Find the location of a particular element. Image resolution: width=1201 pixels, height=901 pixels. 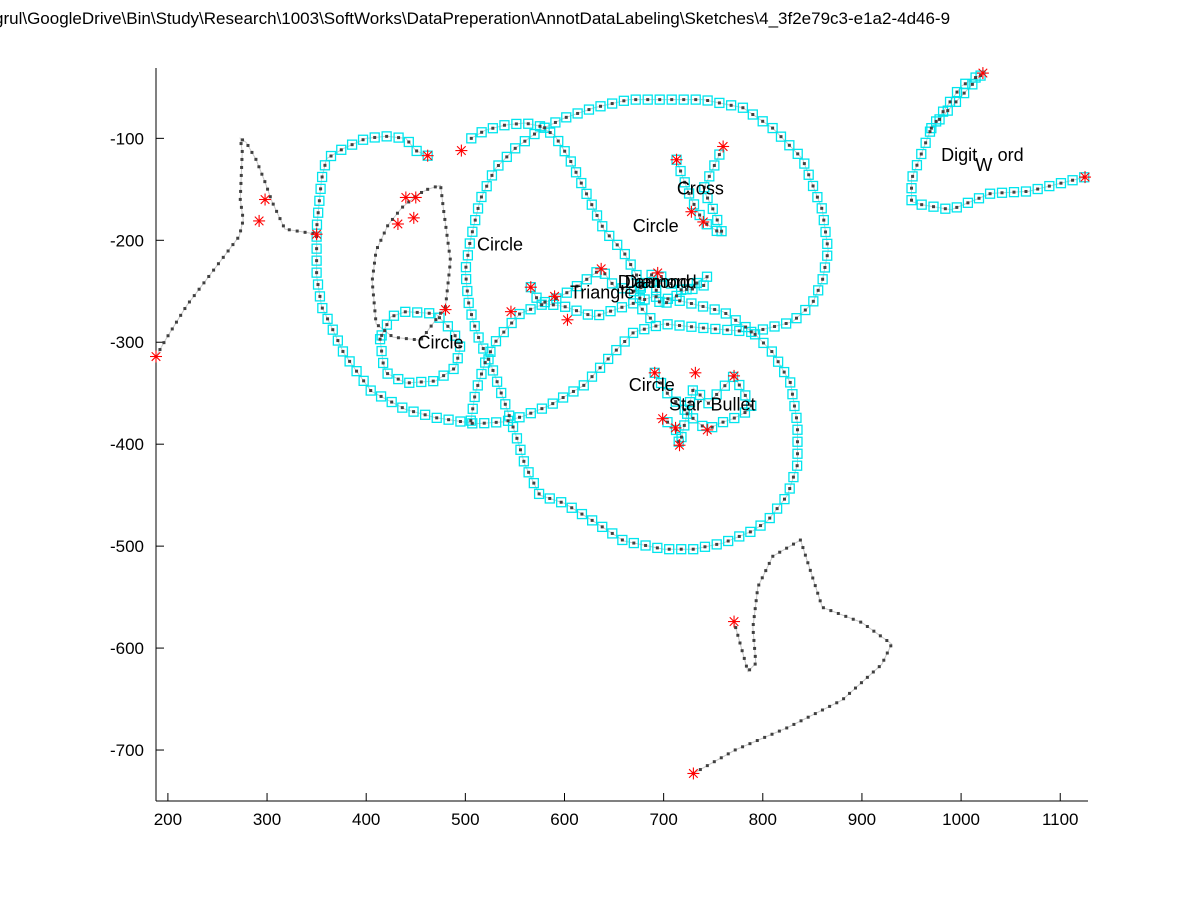

x-tick-label: 900 is located at coordinates (862, 819).